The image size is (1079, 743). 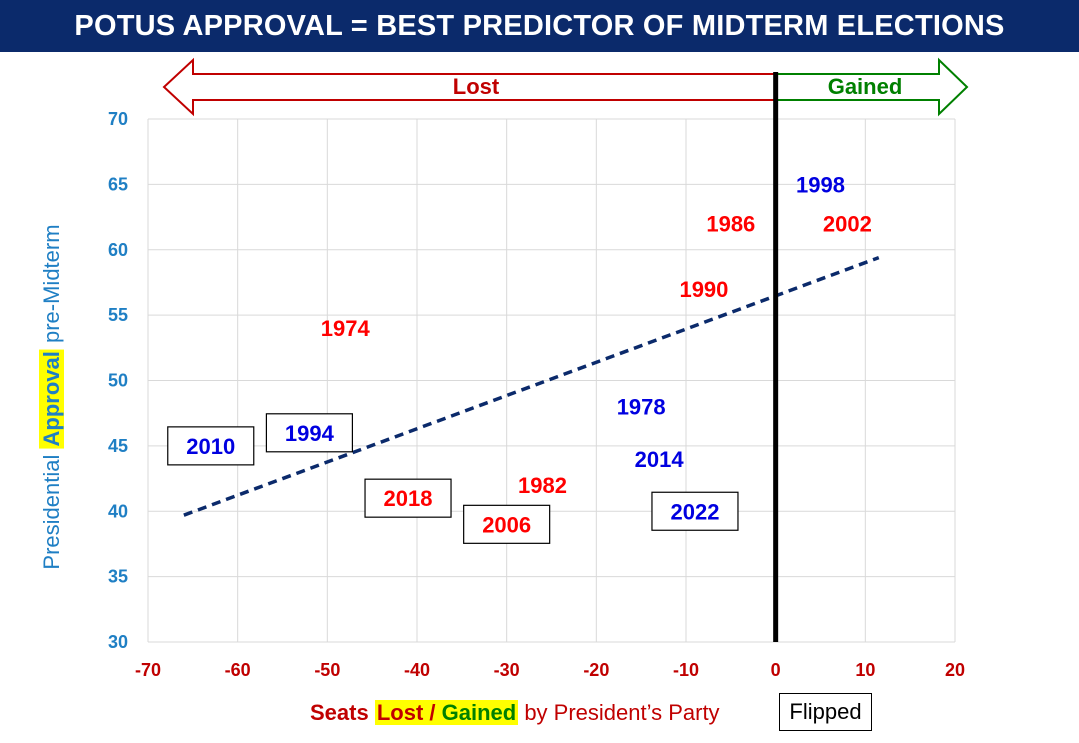 I want to click on year-label: 1978, so click(x=641, y=407).